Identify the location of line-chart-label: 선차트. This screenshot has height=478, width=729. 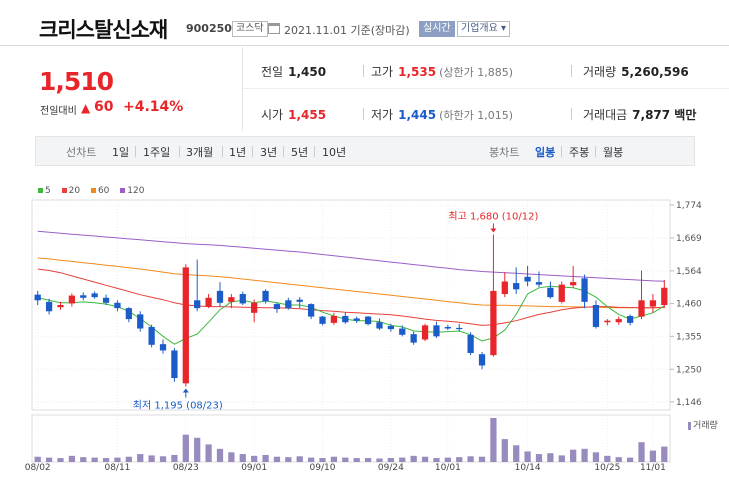
(81, 152).